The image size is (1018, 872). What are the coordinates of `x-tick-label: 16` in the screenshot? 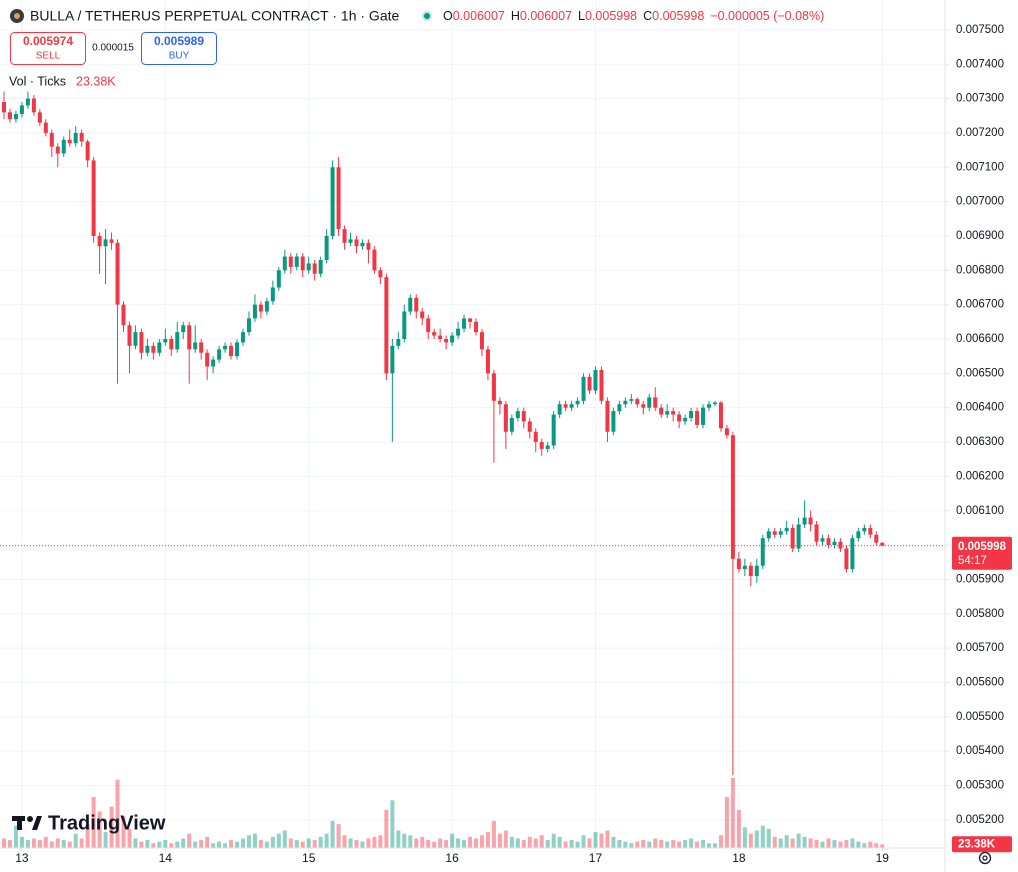 It's located at (452, 858).